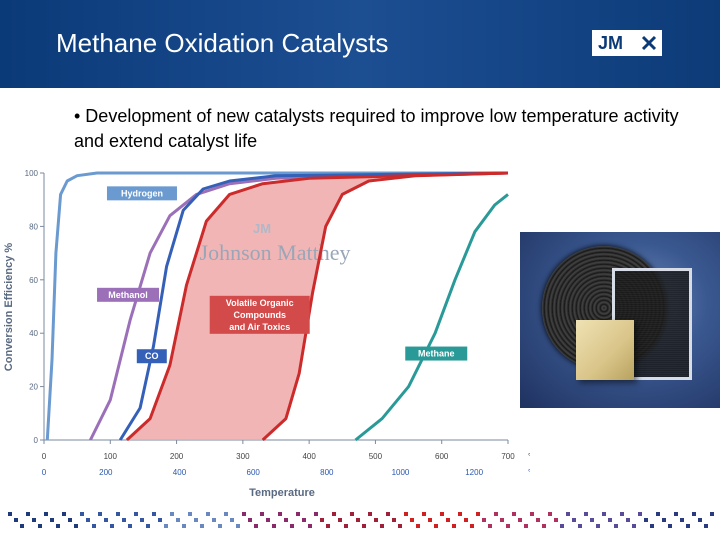  What do you see at coordinates (44, 472) in the screenshot?
I see `x-tick-label-f: 0` at bounding box center [44, 472].